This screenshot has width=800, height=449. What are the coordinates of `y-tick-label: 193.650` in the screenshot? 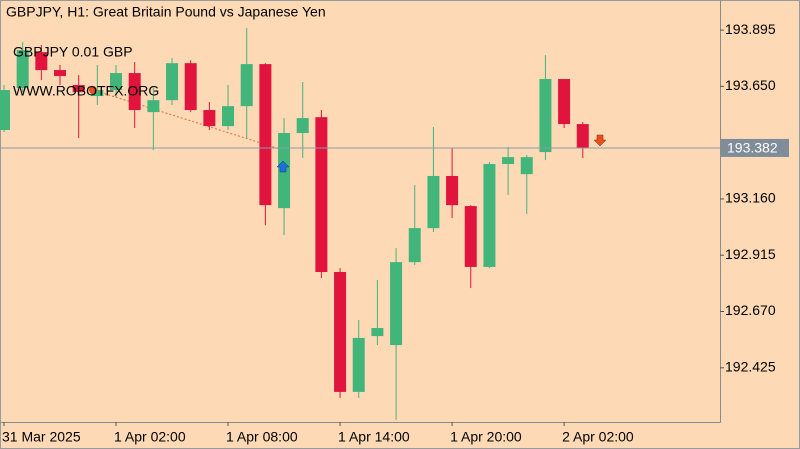 It's located at (750, 85).